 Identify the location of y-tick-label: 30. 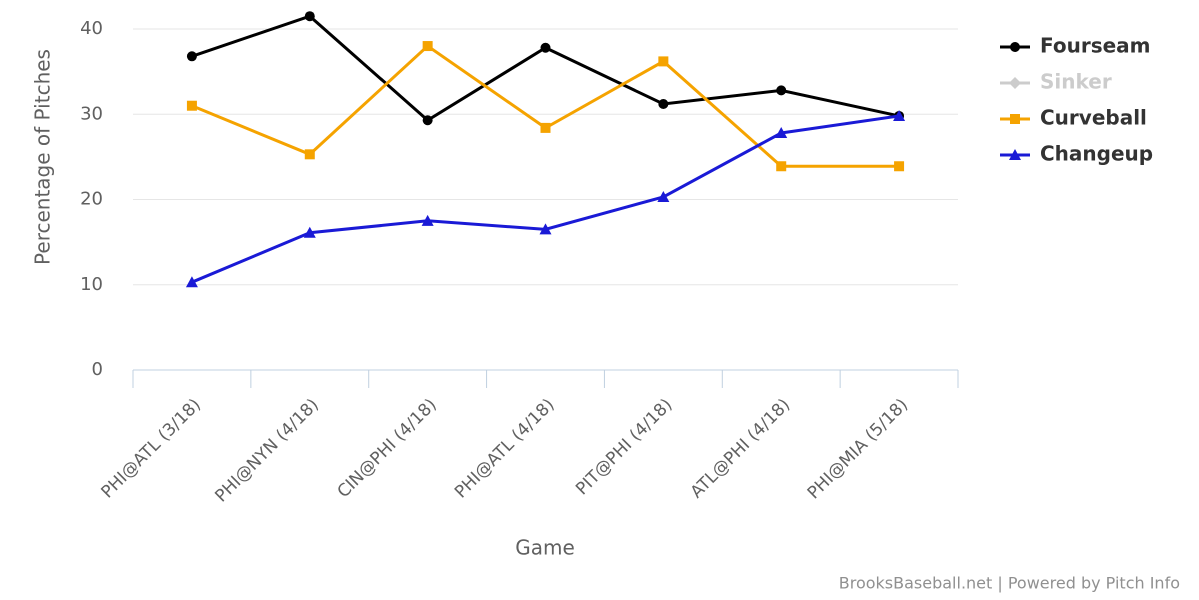
(91, 113).